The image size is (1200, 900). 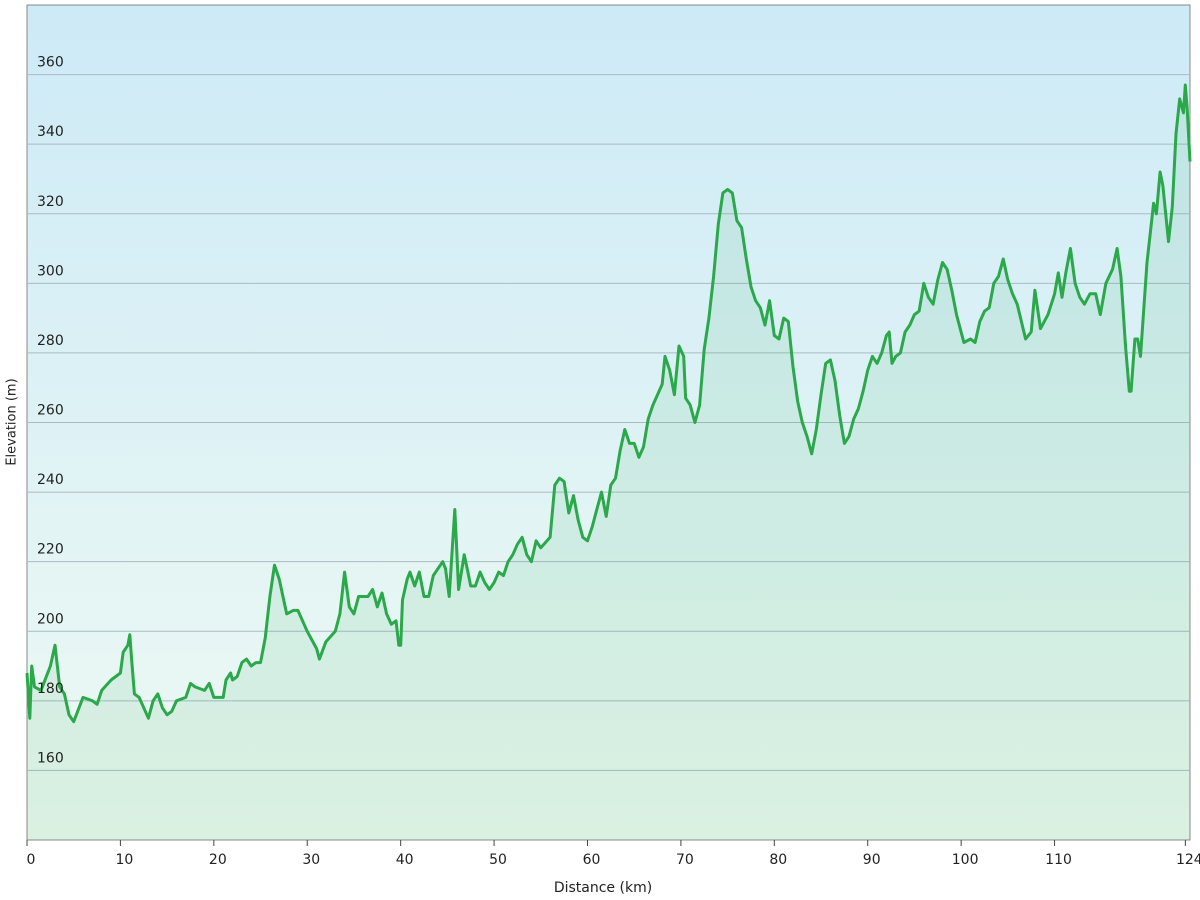 I want to click on x-tick-label: 20, so click(x=218, y=860).